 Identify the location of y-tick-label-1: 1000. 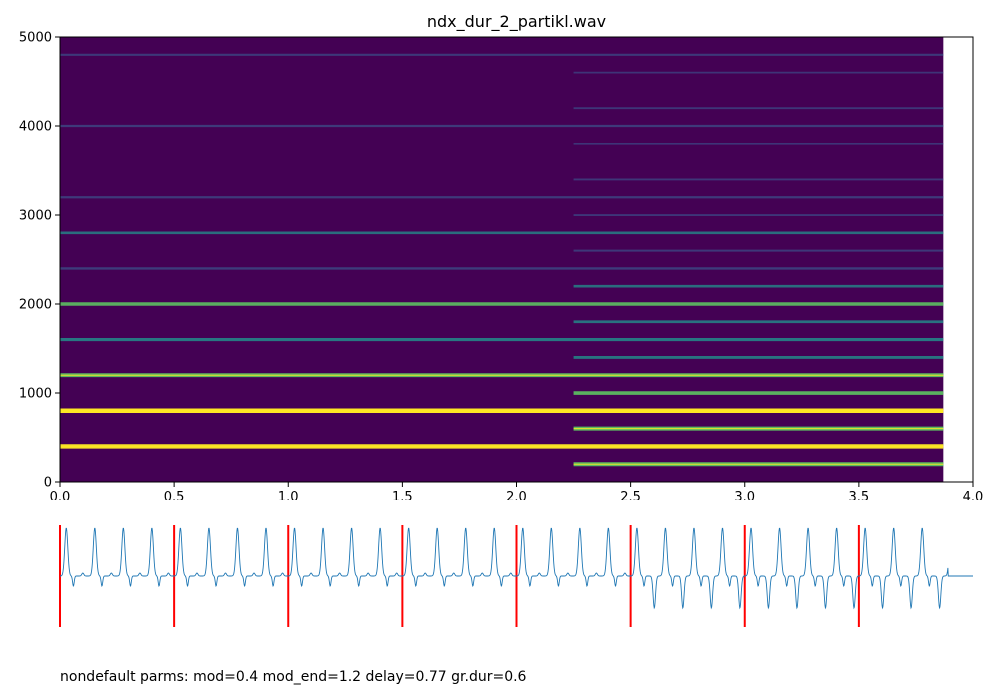
(35, 394).